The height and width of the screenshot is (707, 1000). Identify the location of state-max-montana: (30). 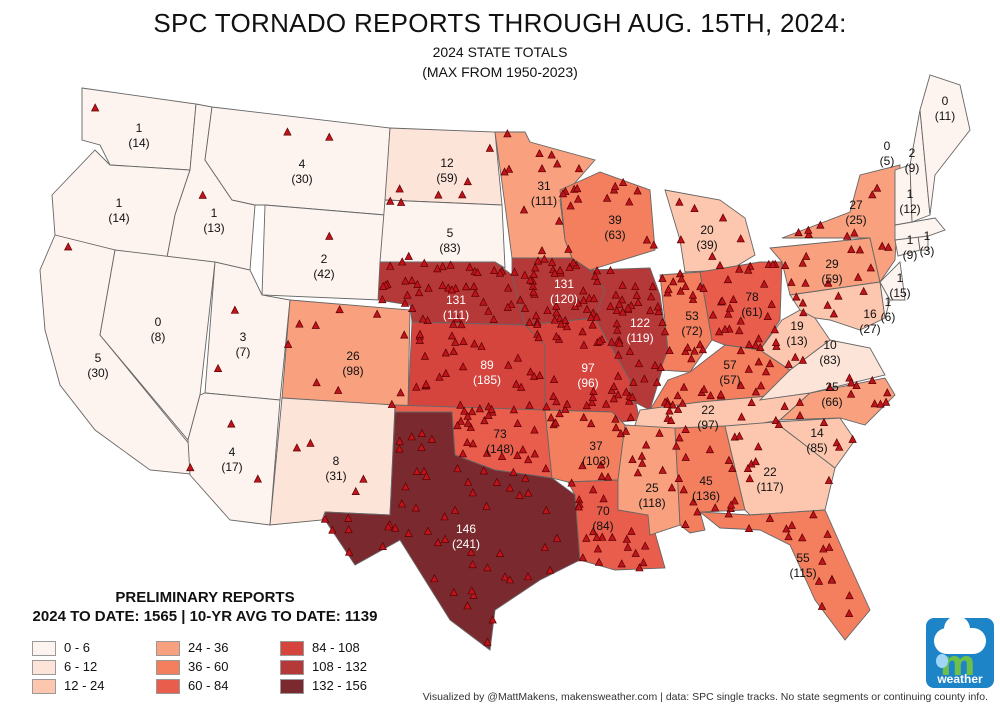
(301, 179).